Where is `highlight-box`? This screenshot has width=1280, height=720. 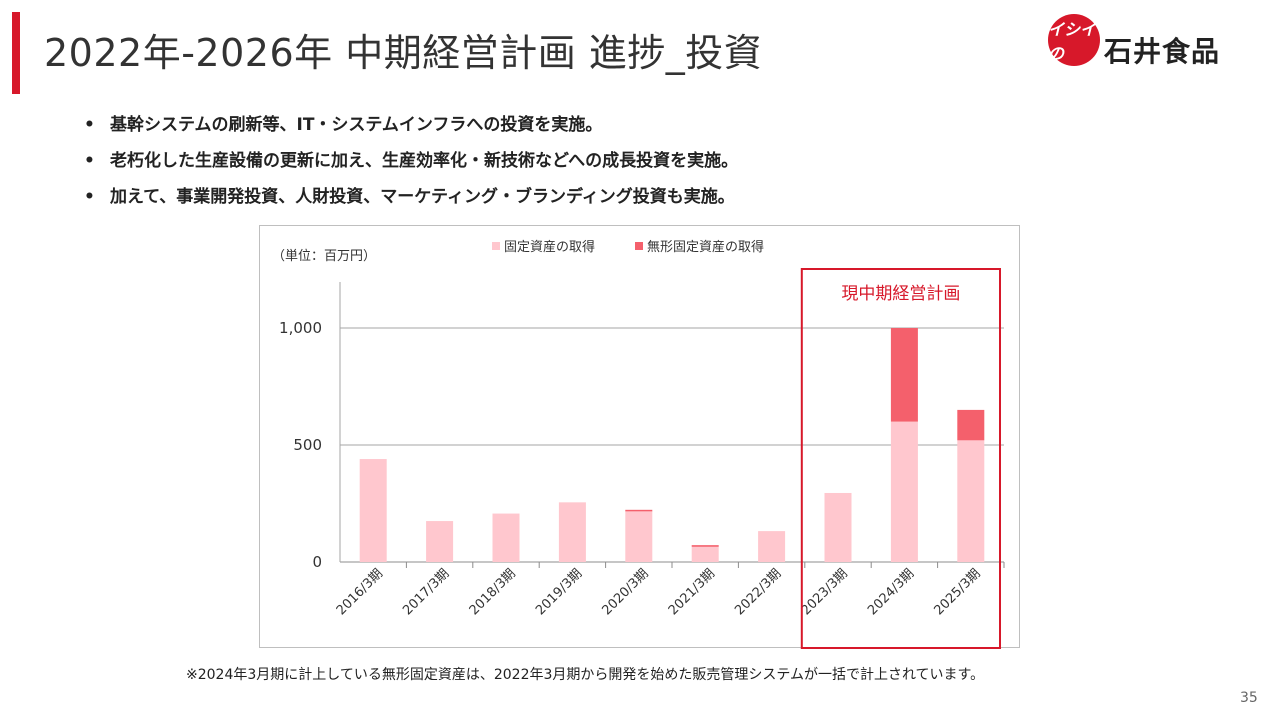 highlight-box is located at coordinates (900, 458).